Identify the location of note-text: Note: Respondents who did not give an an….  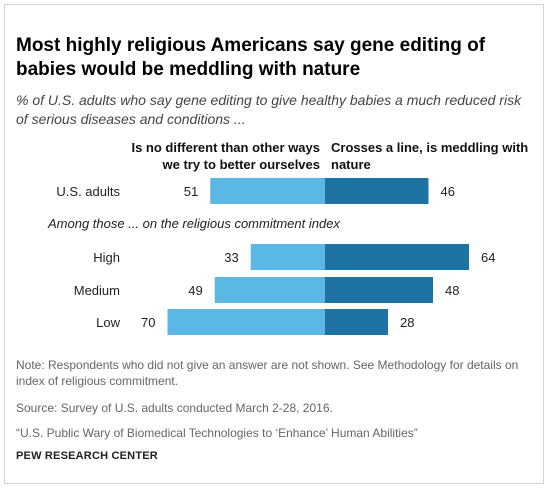
(267, 373).